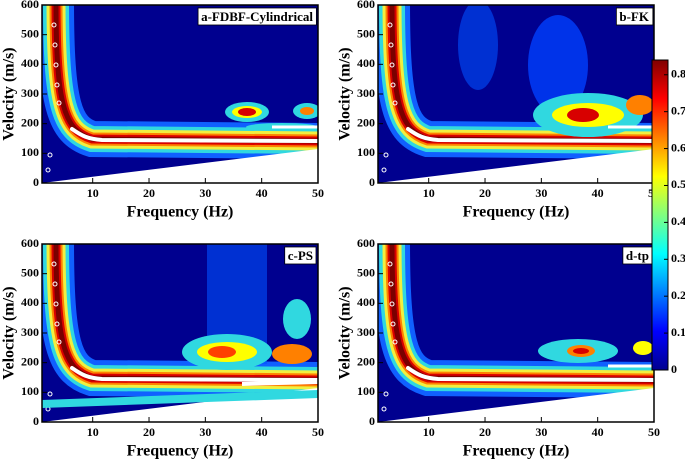 The height and width of the screenshot is (475, 685). What do you see at coordinates (678, 258) in the screenshot?
I see `colorbar-tick-label: 0.3` at bounding box center [678, 258].